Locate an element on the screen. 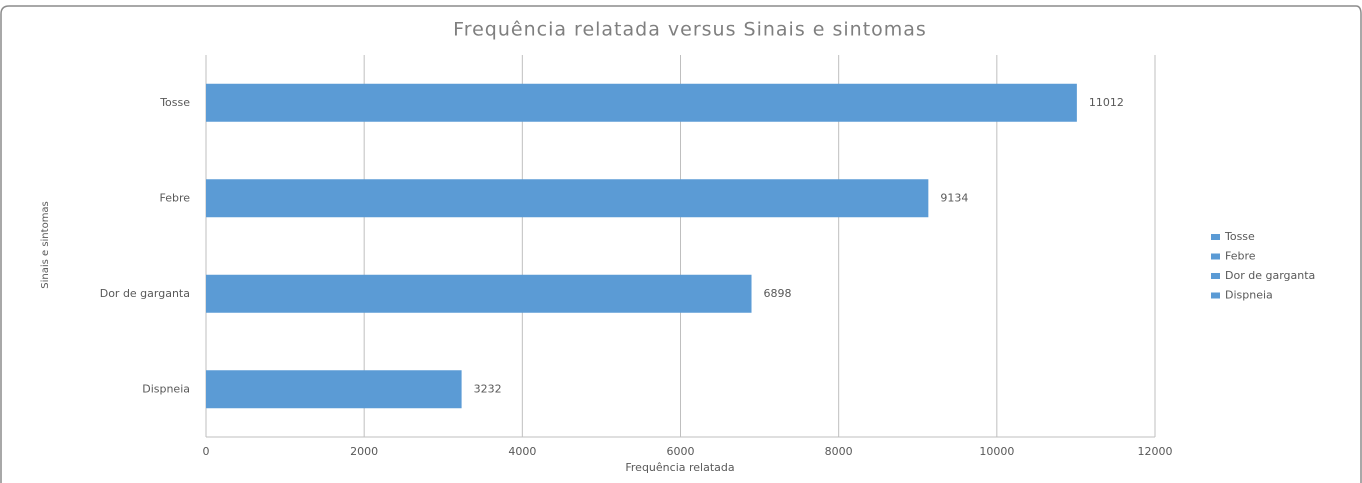 Image resolution: width=1362 pixels, height=483 pixels. legend-label: Febre is located at coordinates (1240, 256).